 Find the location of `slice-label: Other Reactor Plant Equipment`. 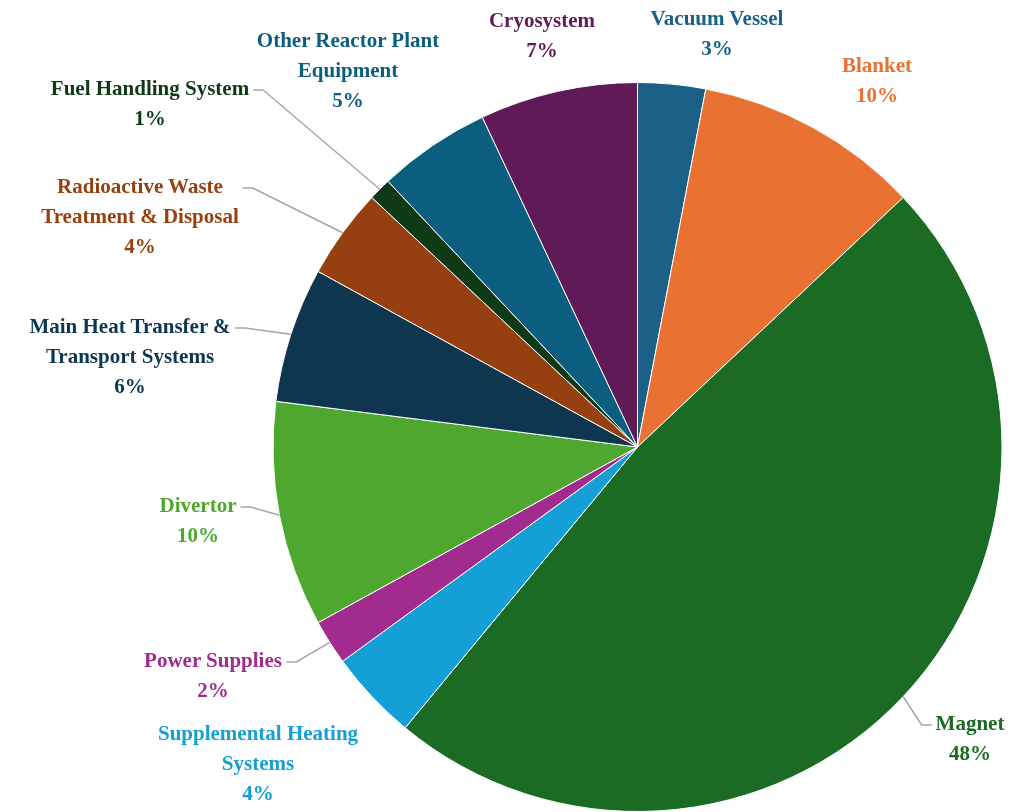

slice-label: Other Reactor Plant Equipment is located at coordinates (348, 55).